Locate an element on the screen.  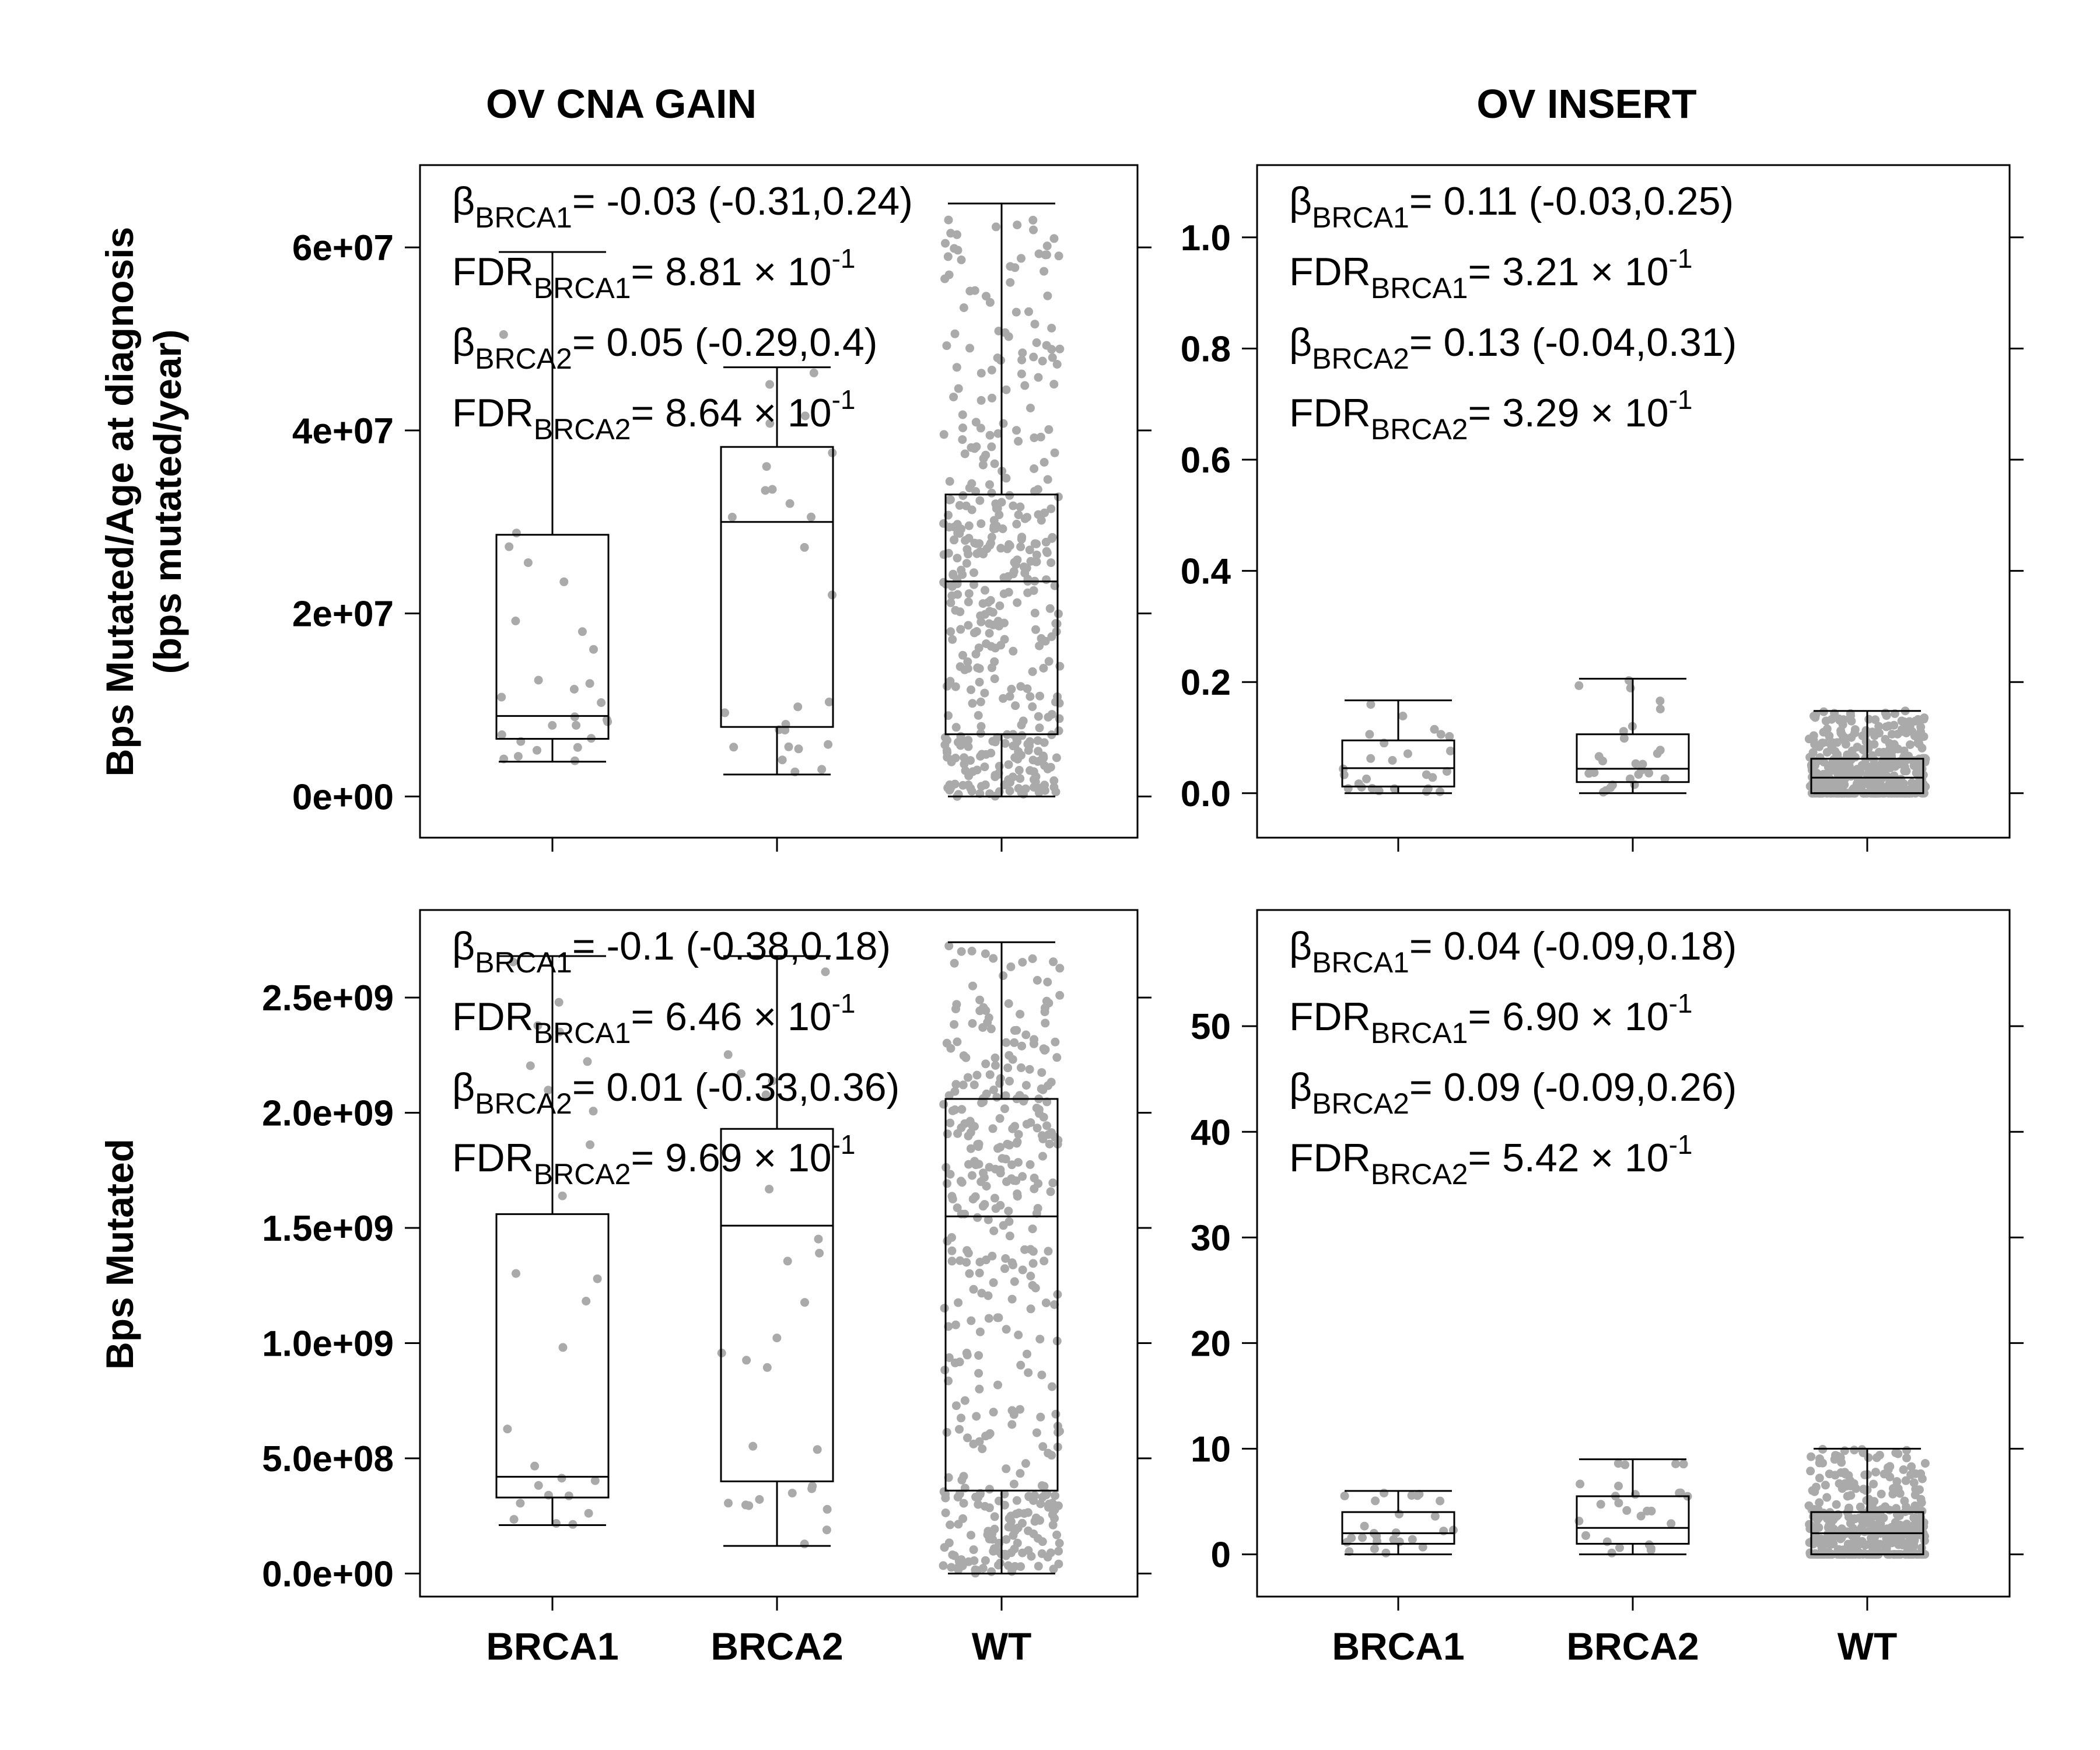
annotation-beta-brca1: βBRCA1= 0.11 (-0.03,0.25) is located at coordinates (1511, 206).